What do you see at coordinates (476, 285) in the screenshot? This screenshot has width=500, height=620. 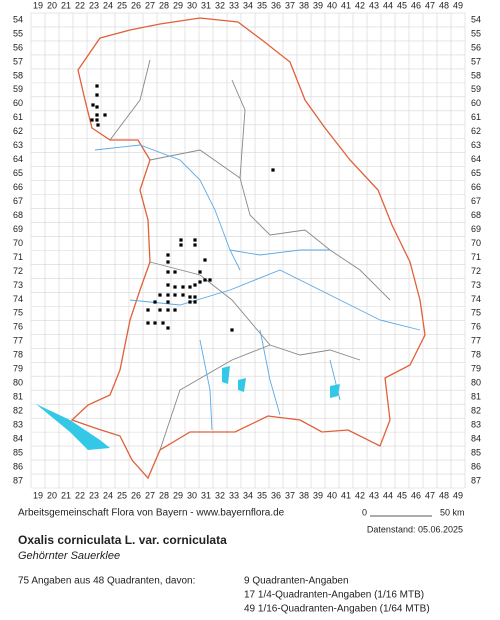 I see `row-label: 73` at bounding box center [476, 285].